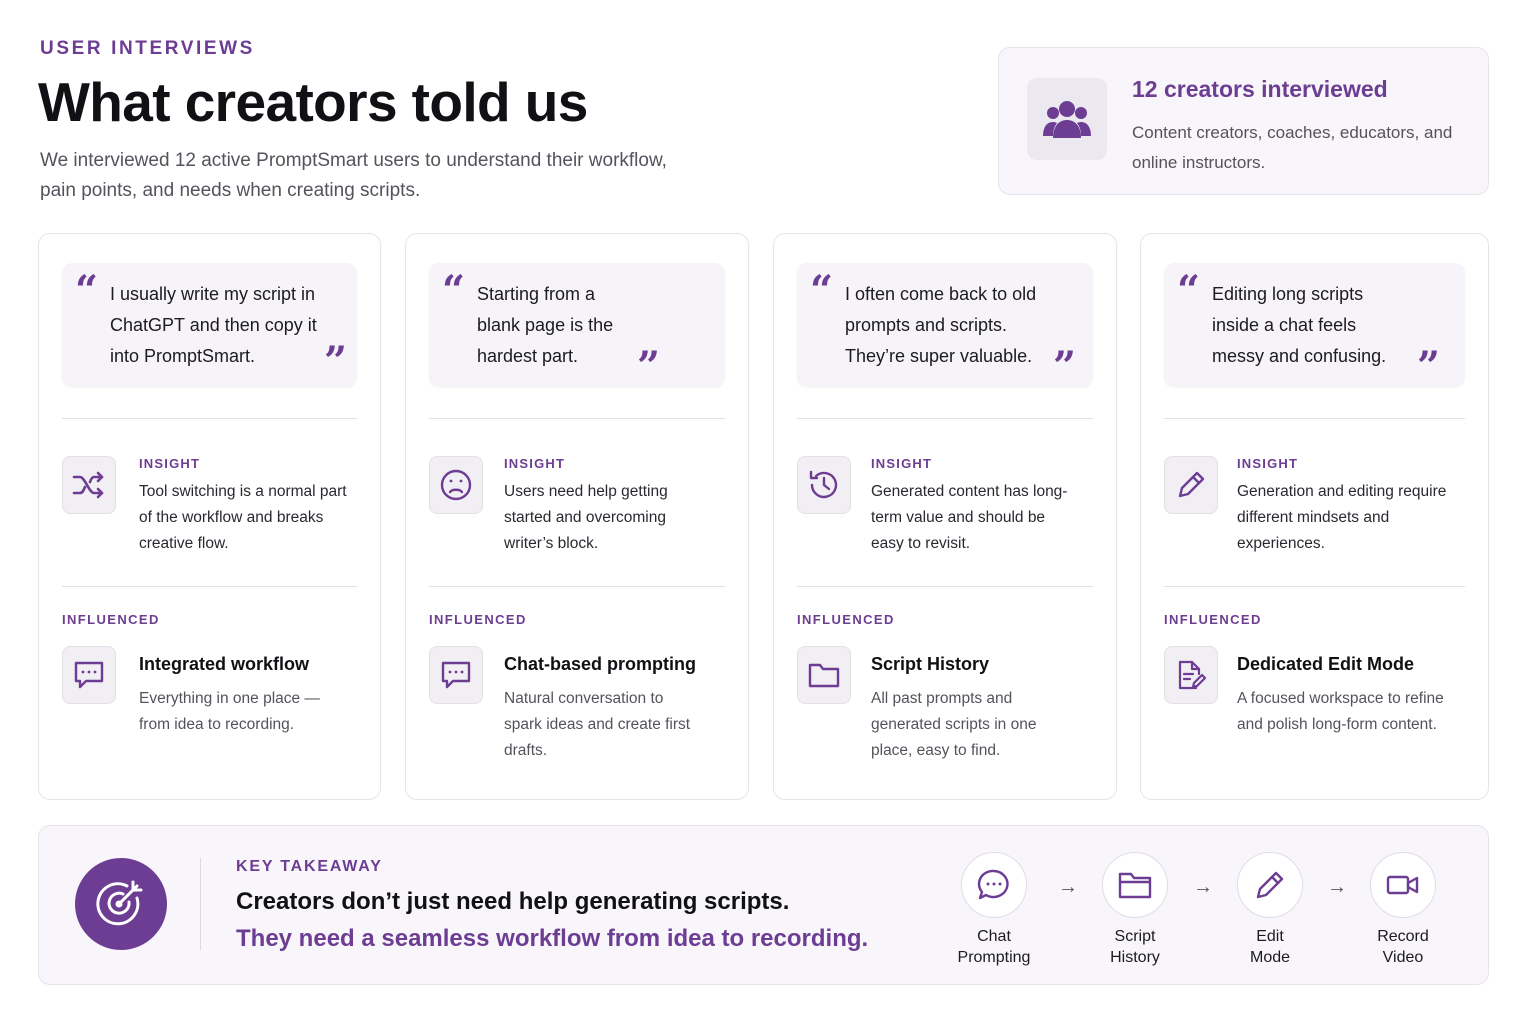 This screenshot has width=1536, height=1024. I want to click on flow-step-script-history: Script History, so click(1135, 910).